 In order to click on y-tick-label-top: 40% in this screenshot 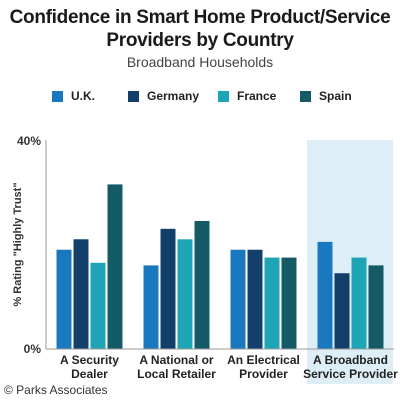, I will do `click(29, 141)`.